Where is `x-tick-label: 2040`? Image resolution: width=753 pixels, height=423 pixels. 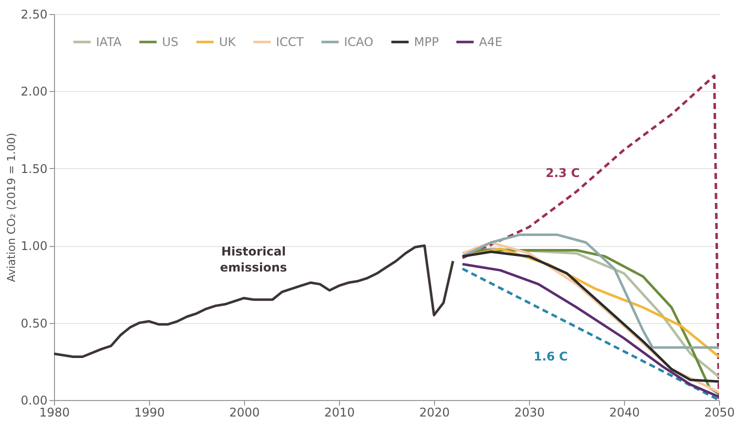 x-tick-label: 2040 is located at coordinates (624, 413).